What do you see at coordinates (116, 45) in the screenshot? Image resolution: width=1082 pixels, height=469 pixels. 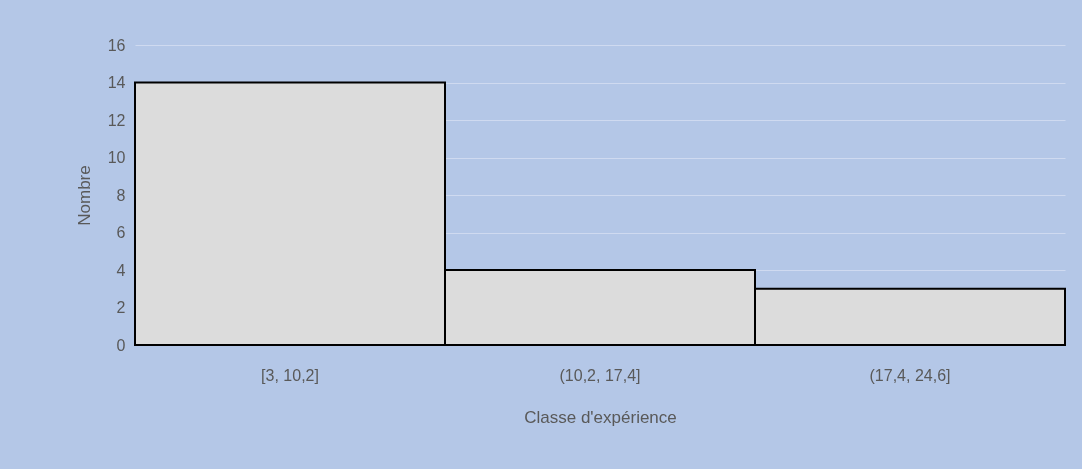 I see `y-tick-label: 16` at bounding box center [116, 45].